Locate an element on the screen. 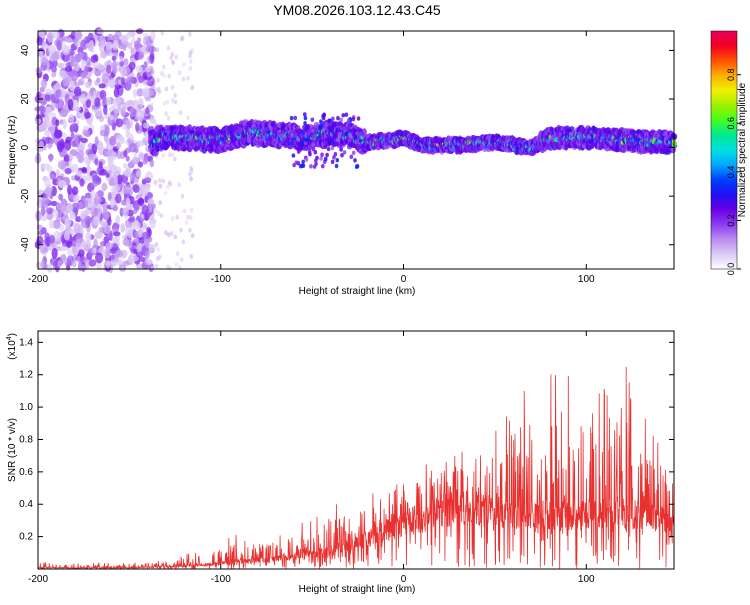 The height and width of the screenshot is (605, 750). snr-ytick-label: 1.0 is located at coordinates (26, 407).